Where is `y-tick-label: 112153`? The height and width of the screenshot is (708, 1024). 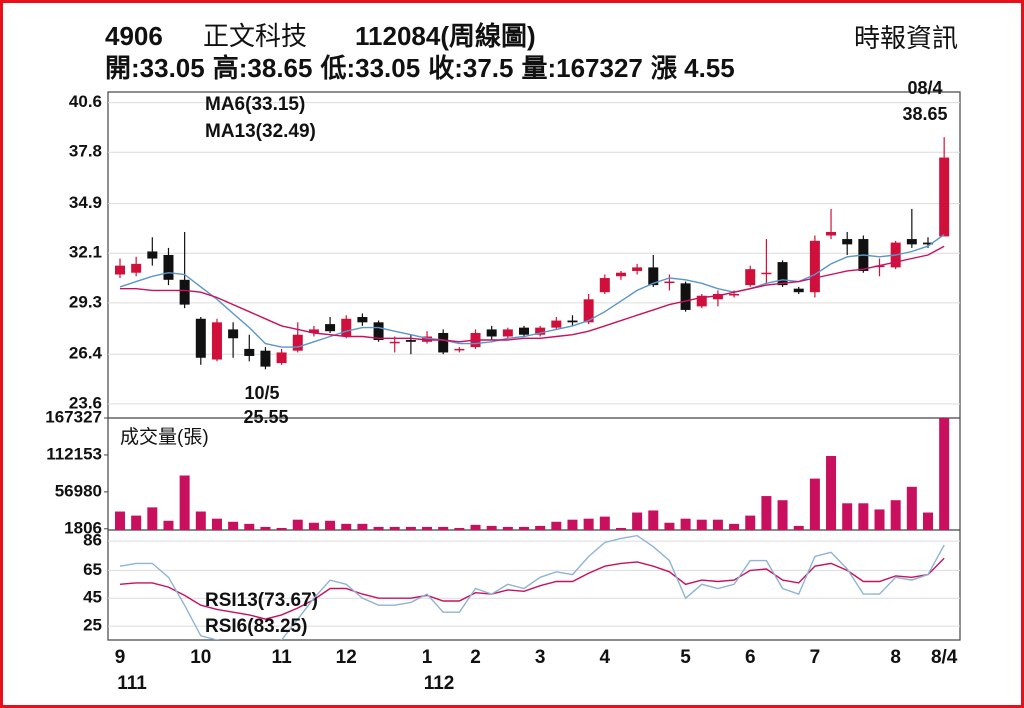 y-tick-label: 112153 is located at coordinates (74, 453).